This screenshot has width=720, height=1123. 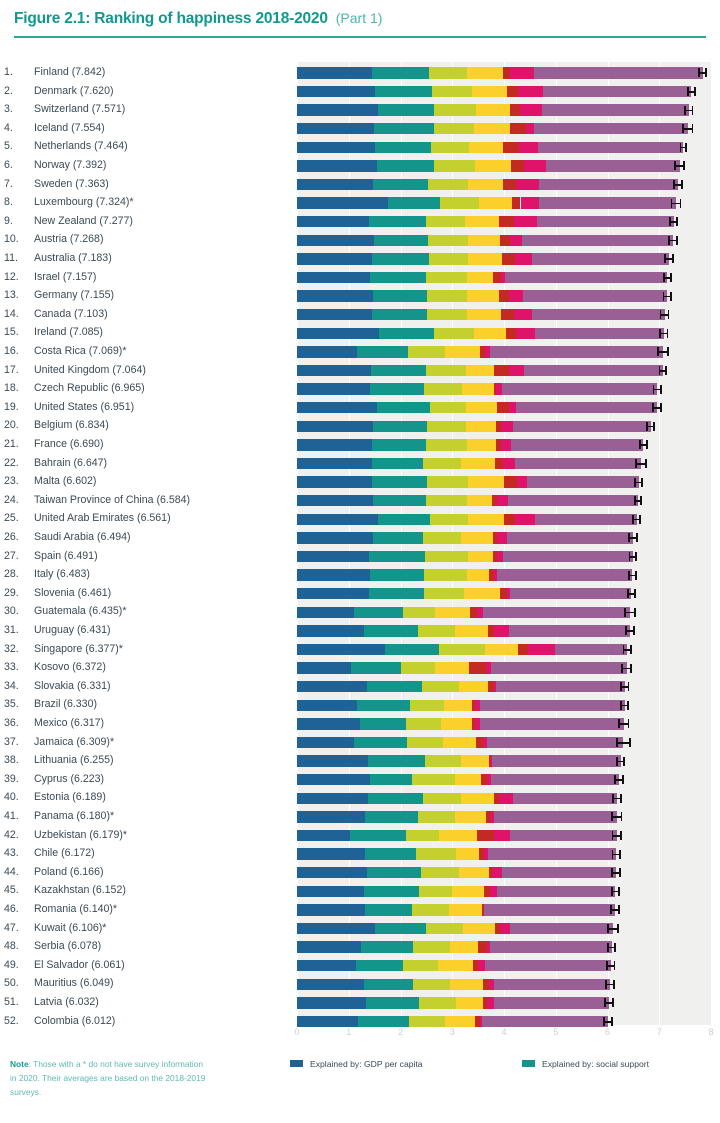 I want to click on country-row: 41. Panama (6.180)*, so click(x=360, y=817).